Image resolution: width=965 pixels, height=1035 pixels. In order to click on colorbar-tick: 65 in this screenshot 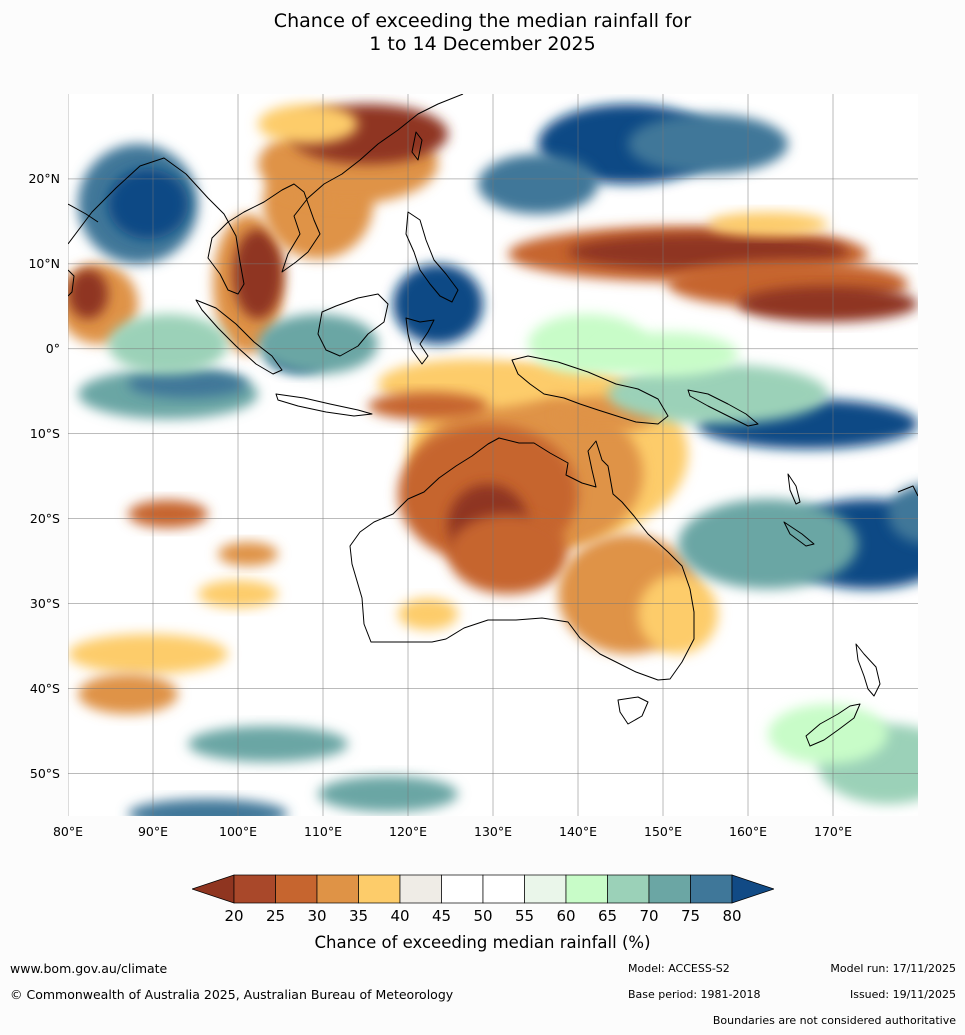, I will do `click(607, 916)`.